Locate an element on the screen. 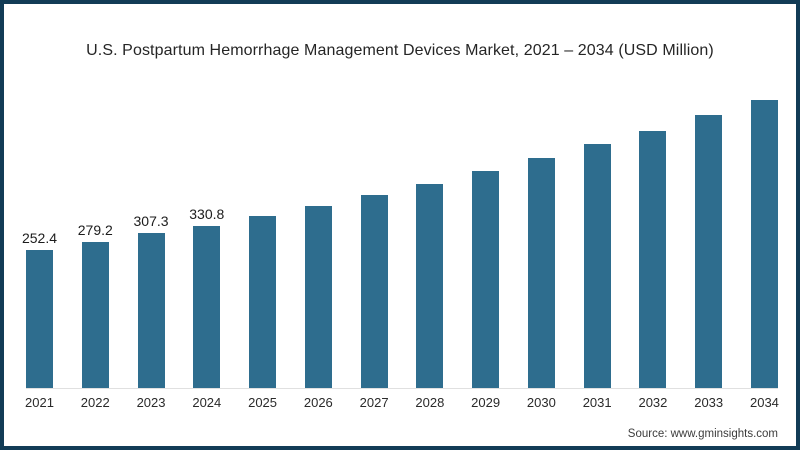 The width and height of the screenshot is (800, 450). bar-value-label: 252.4 is located at coordinates (39, 238).